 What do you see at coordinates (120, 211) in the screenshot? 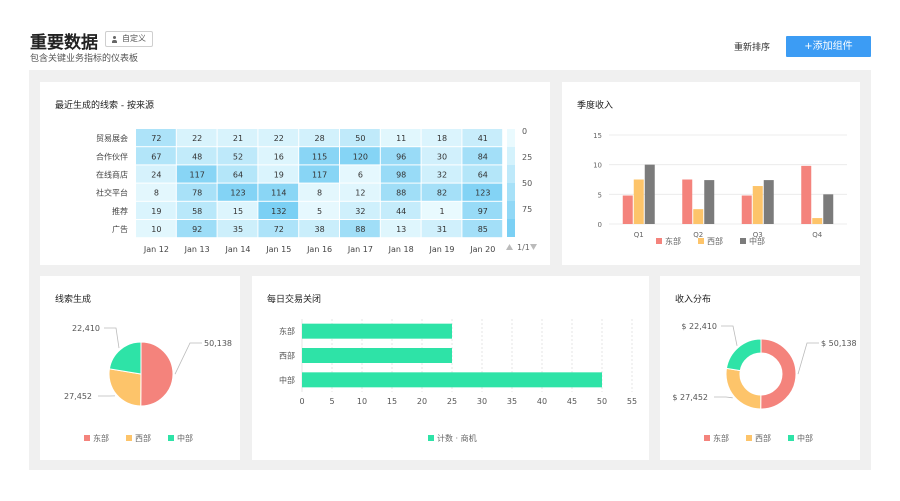
I see `row-label: 推荐` at bounding box center [120, 211].